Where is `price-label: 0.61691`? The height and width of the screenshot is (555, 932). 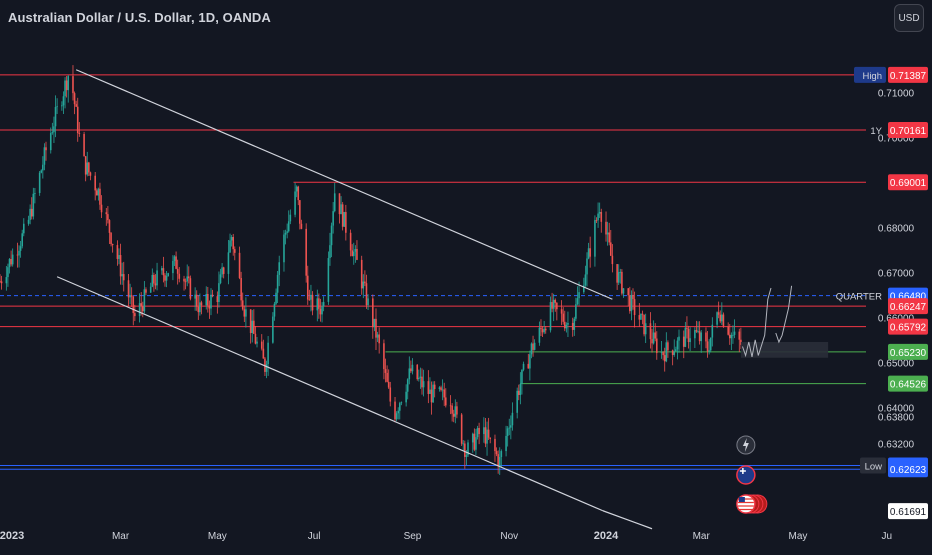
price-label: 0.61691 is located at coordinates (908, 511).